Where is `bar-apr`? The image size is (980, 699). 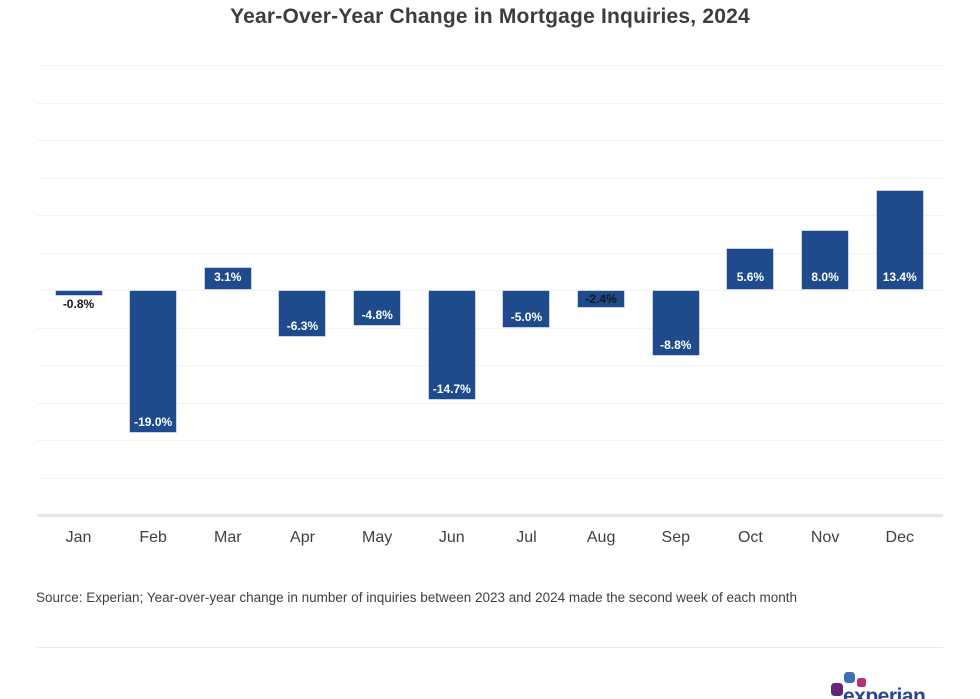
bar-apr is located at coordinates (302, 314).